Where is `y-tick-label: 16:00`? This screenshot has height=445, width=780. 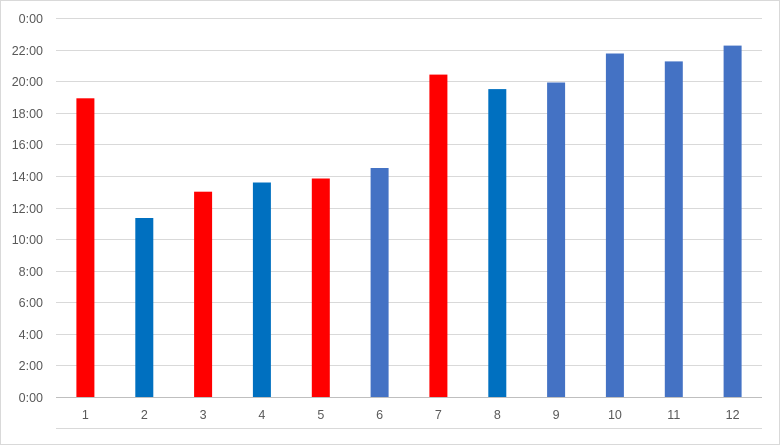 y-tick-label: 16:00 is located at coordinates (27, 145).